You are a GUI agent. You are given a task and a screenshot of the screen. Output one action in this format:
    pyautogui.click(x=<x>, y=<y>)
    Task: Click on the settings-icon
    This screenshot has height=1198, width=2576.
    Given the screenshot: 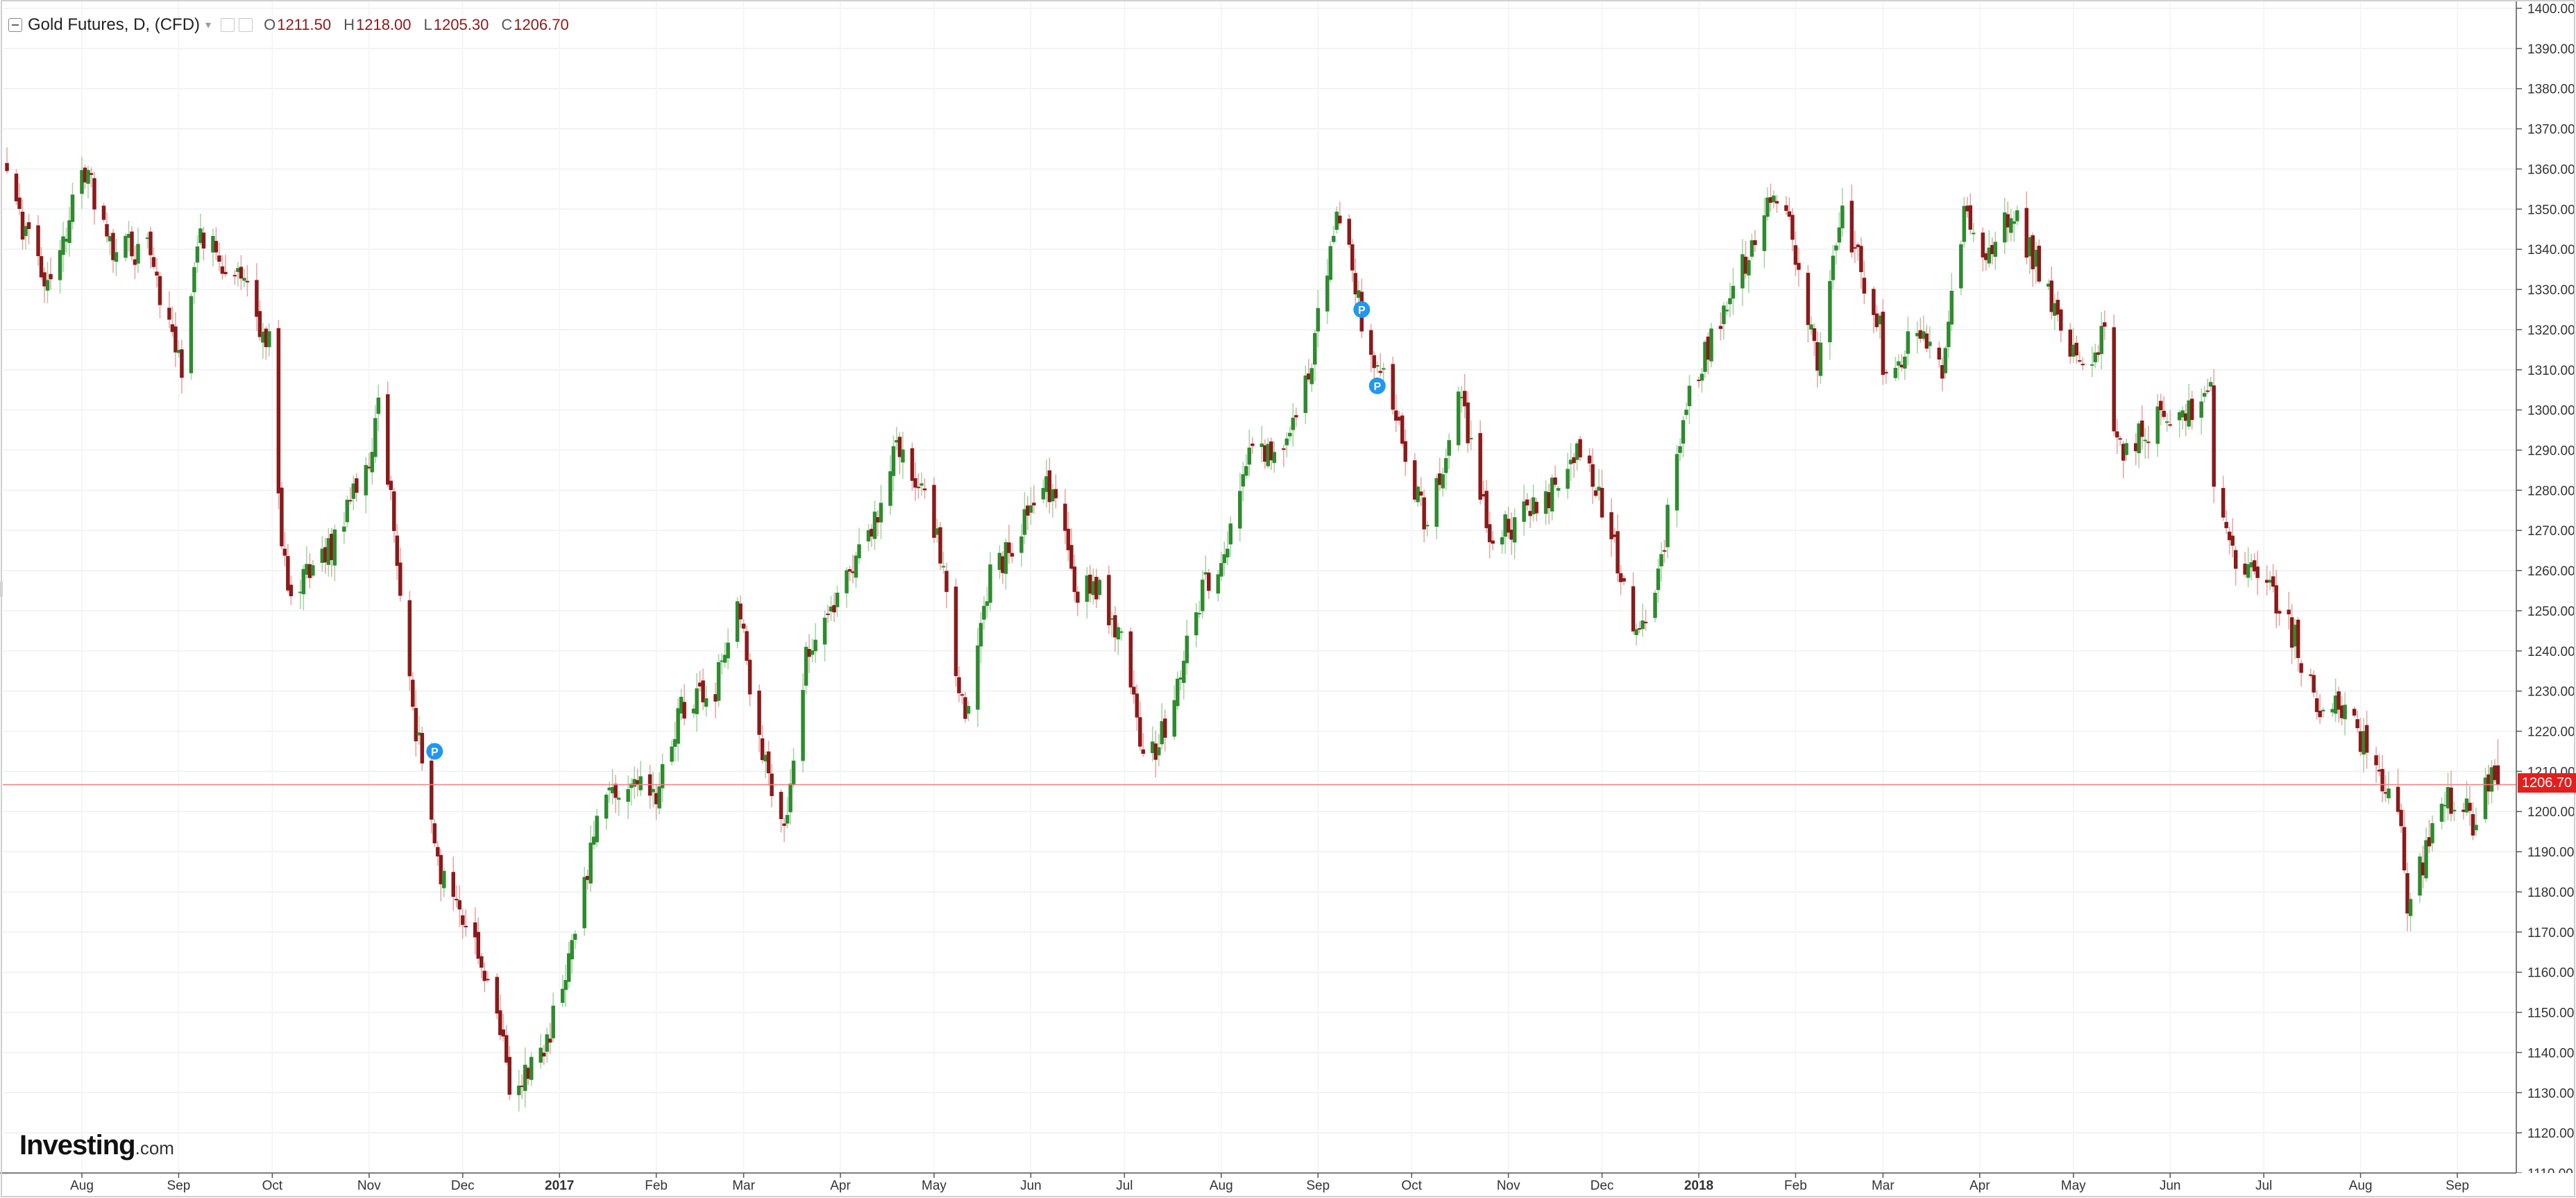 What is the action you would take?
    pyautogui.click(x=228, y=25)
    